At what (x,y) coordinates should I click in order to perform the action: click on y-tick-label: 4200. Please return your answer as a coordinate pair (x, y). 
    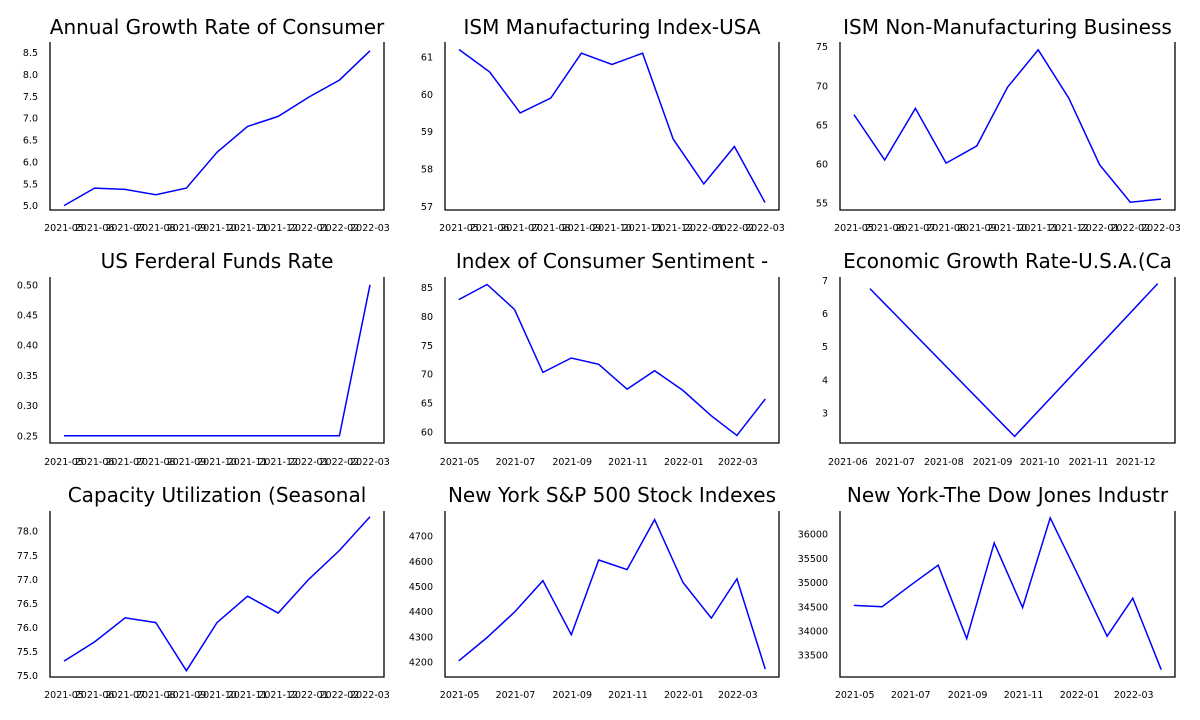
    Looking at the image, I should click on (421, 662).